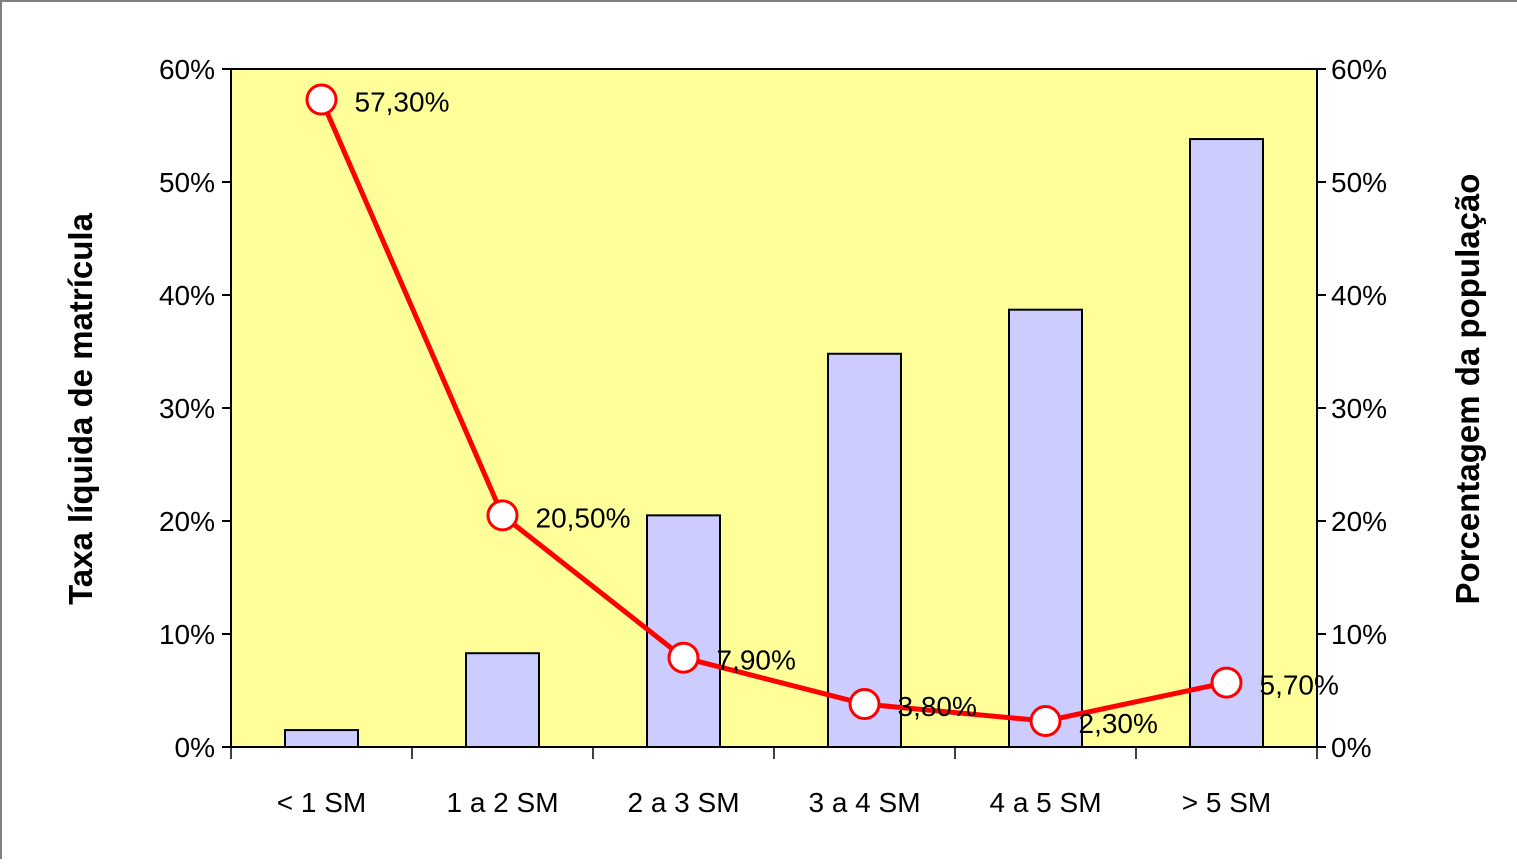 The image size is (1517, 864). I want to click on y-tick-label: 0%, so click(195, 747).